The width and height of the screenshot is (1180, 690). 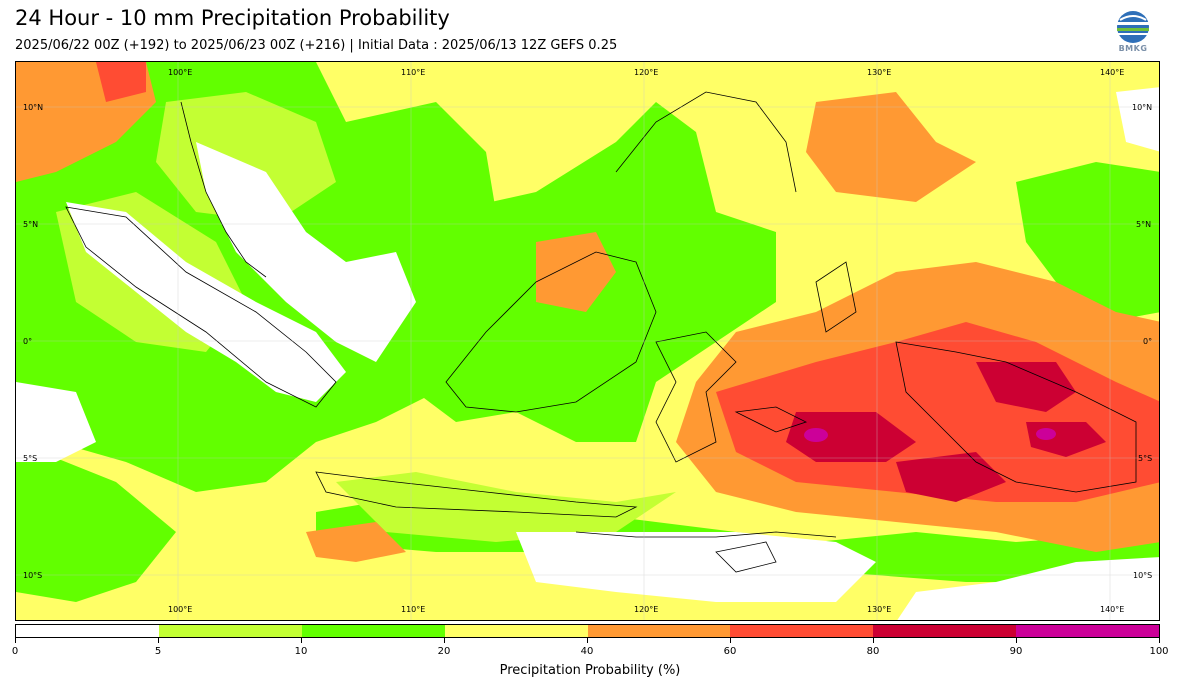 What do you see at coordinates (891, 147) in the screenshot?
I see `orange-region-northpacific` at bounding box center [891, 147].